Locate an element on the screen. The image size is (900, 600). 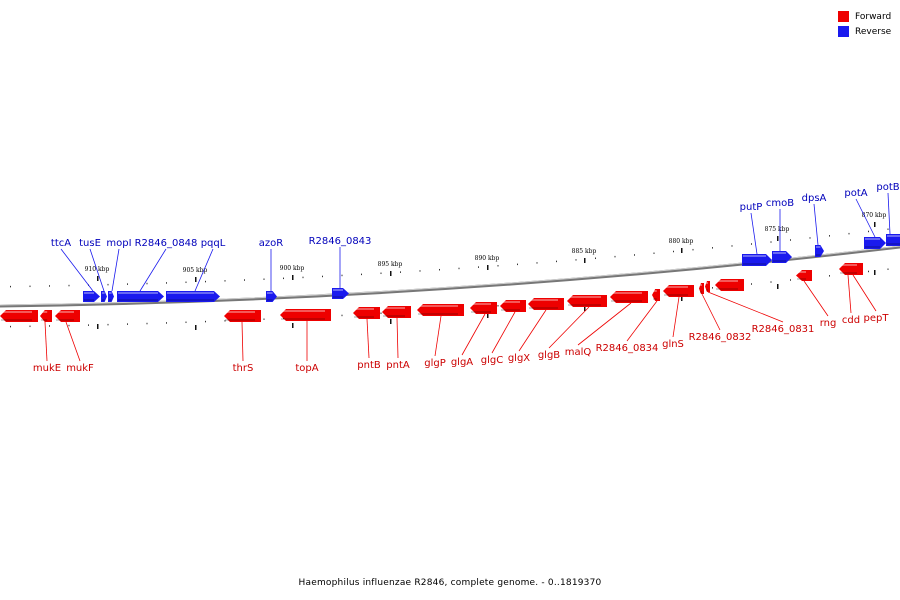
reverse-gene-putP is located at coordinates (757, 260).